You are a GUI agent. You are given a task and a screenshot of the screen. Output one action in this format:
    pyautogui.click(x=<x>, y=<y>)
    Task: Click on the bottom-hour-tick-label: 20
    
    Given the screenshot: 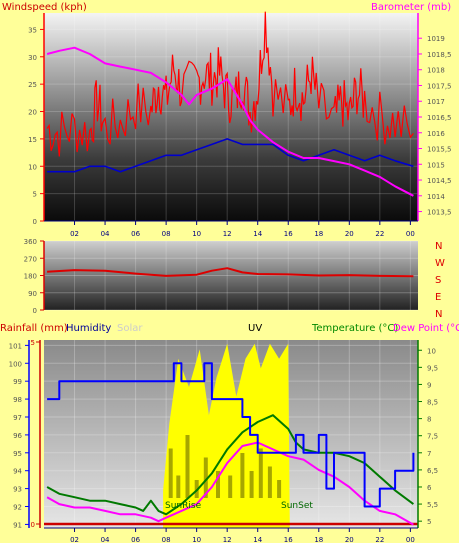 What is the action you would take?
    pyautogui.click(x=349, y=539)
    